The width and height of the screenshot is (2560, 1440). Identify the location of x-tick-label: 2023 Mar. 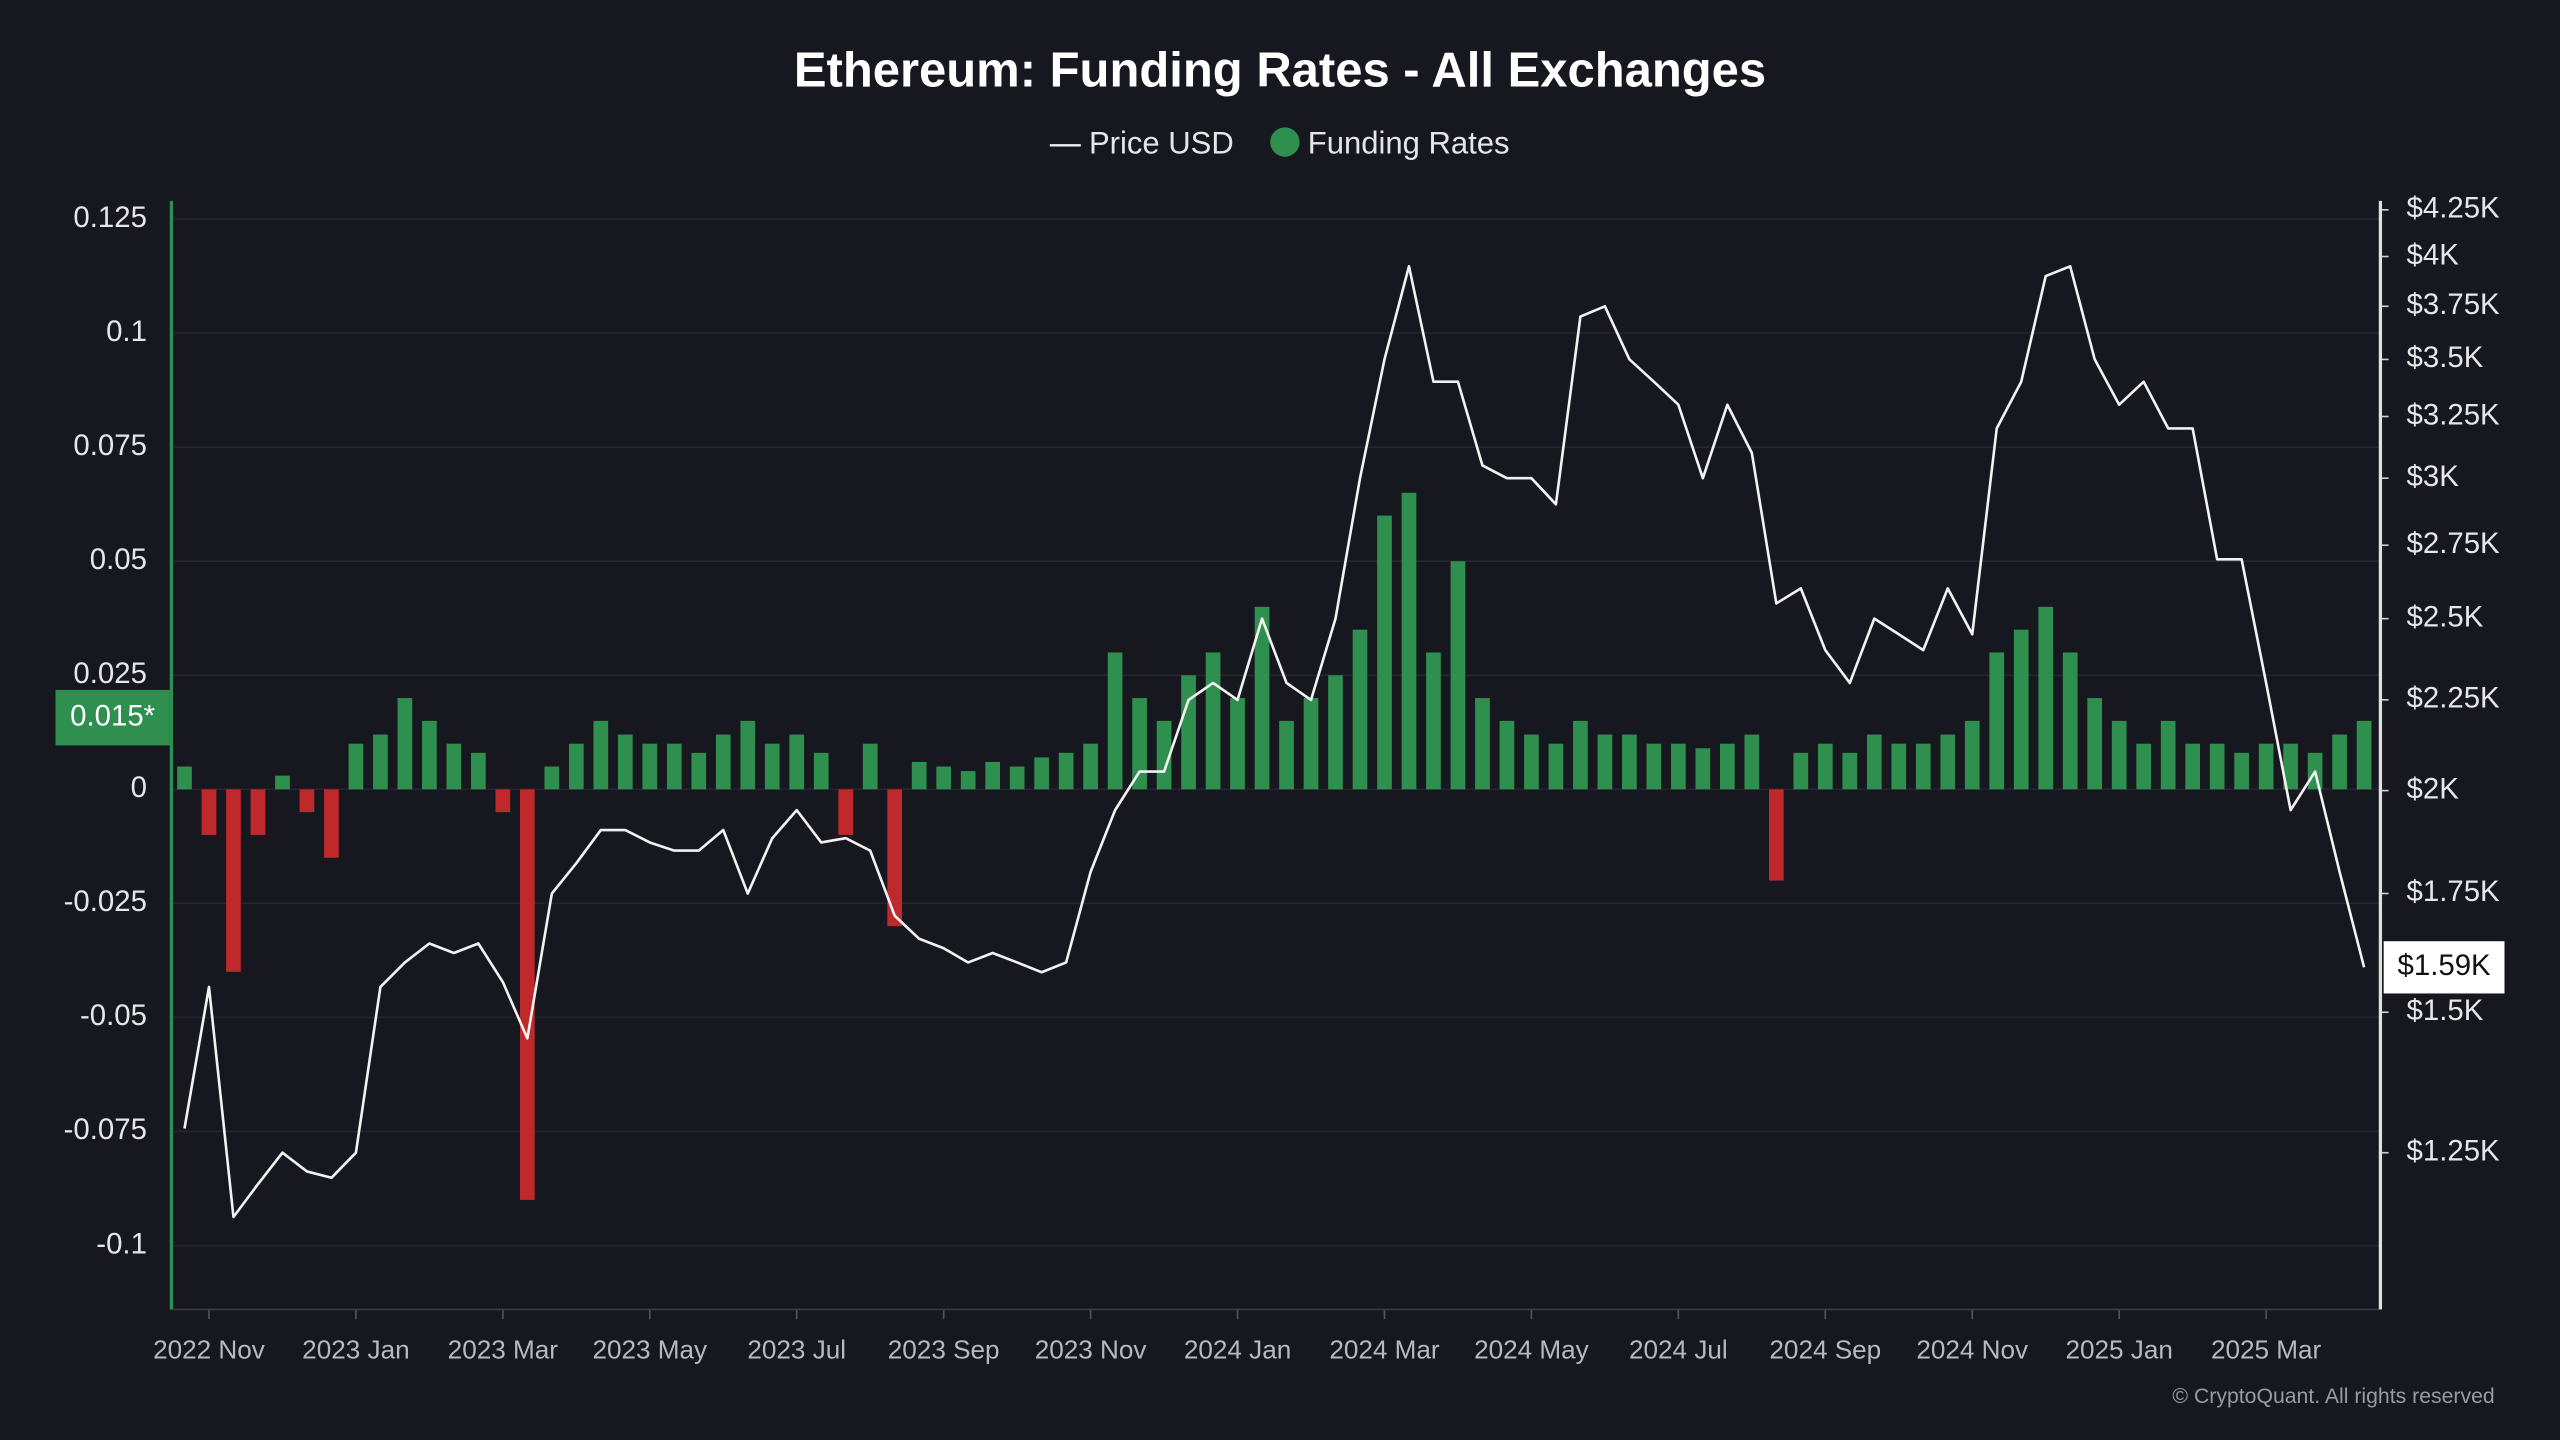
(503, 1350).